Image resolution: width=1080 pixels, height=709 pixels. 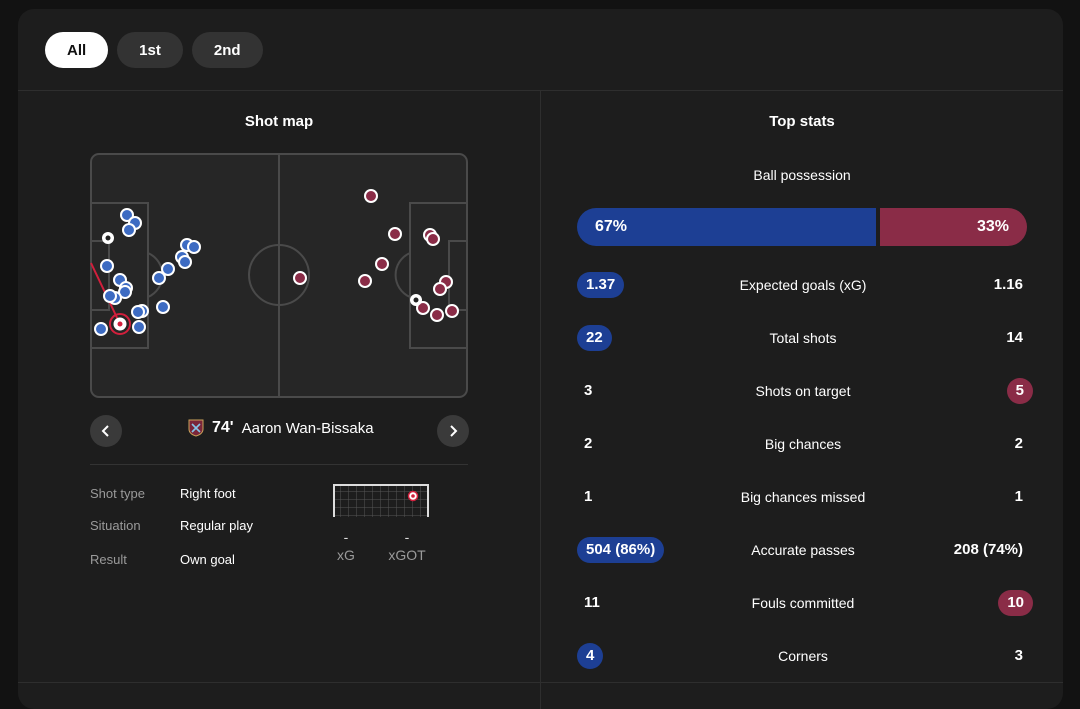 I want to click on shot-map-pitch, so click(x=279, y=275).